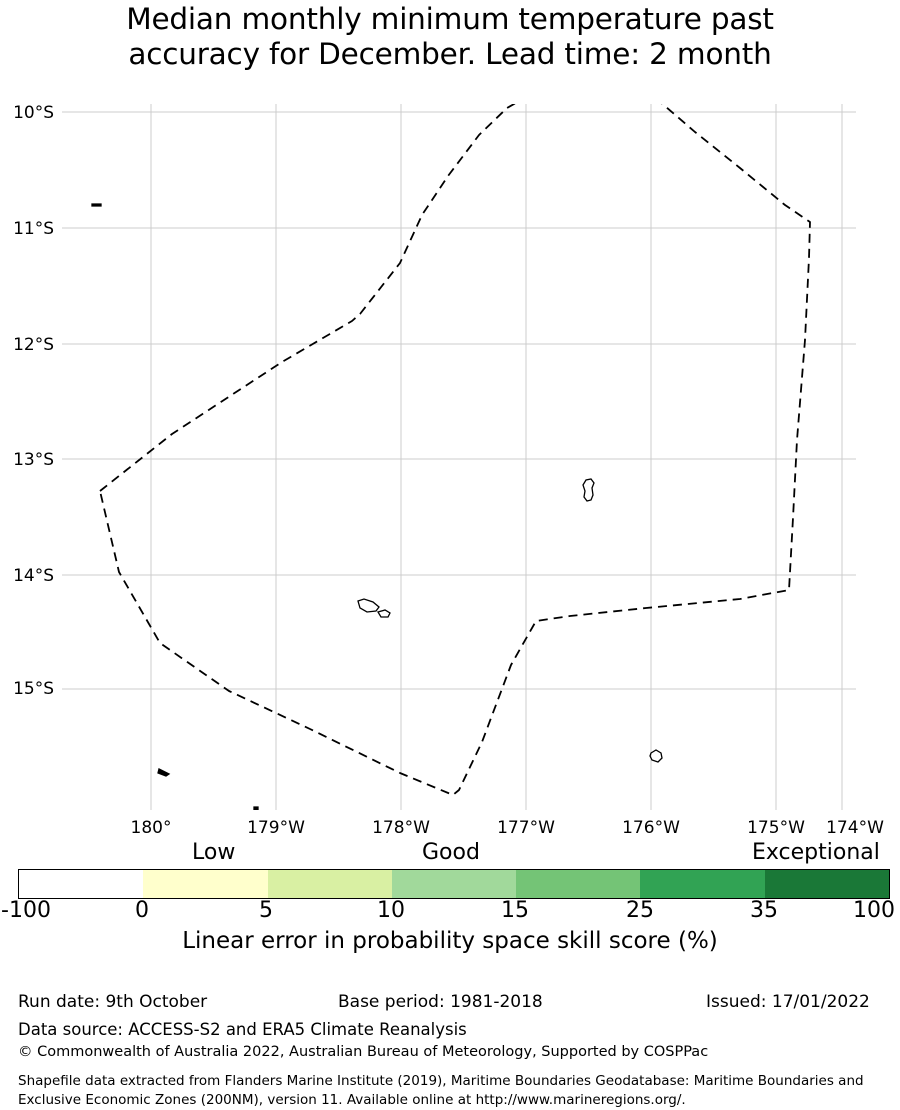 Image resolution: width=900 pixels, height=1110 pixels. I want to click on colorbar-tick-label: 5, so click(266, 910).